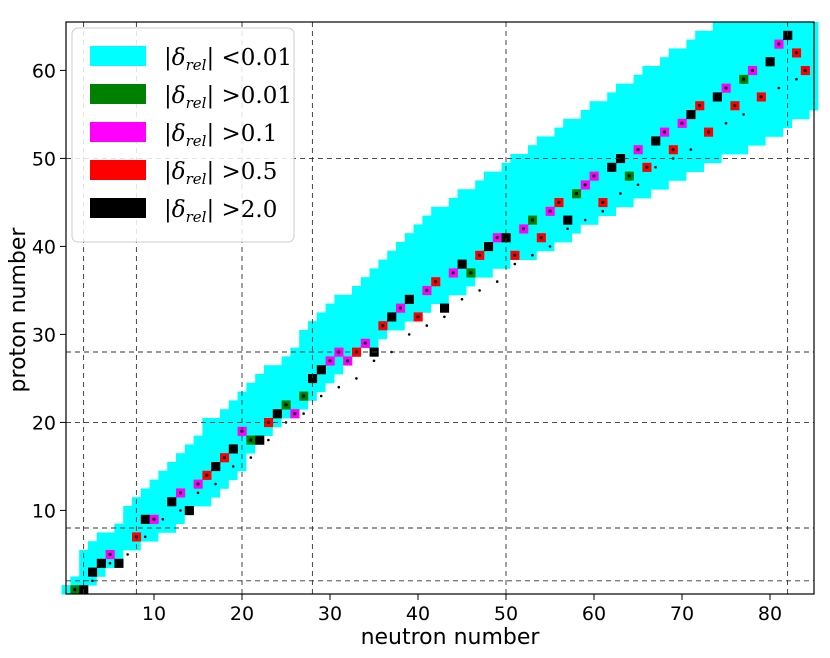  What do you see at coordinates (228, 59) in the screenshot?
I see `legend-label: |δrel| <0.01` at bounding box center [228, 59].